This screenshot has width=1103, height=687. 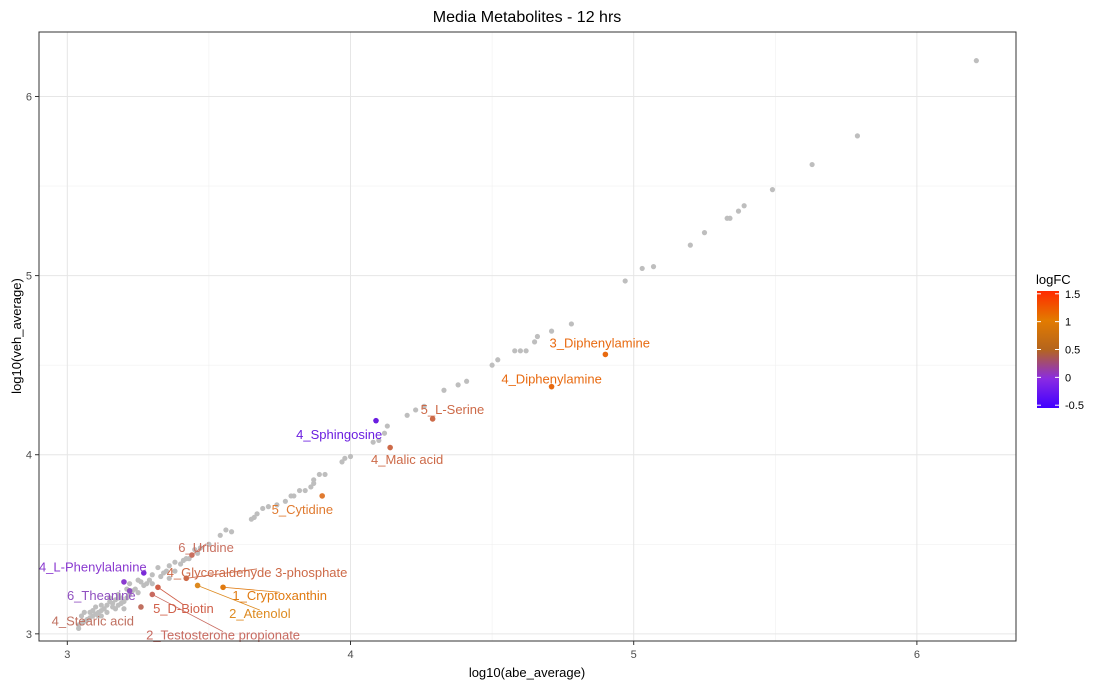 I want to click on point-label: 3_Diphenylamine, so click(x=599, y=343).